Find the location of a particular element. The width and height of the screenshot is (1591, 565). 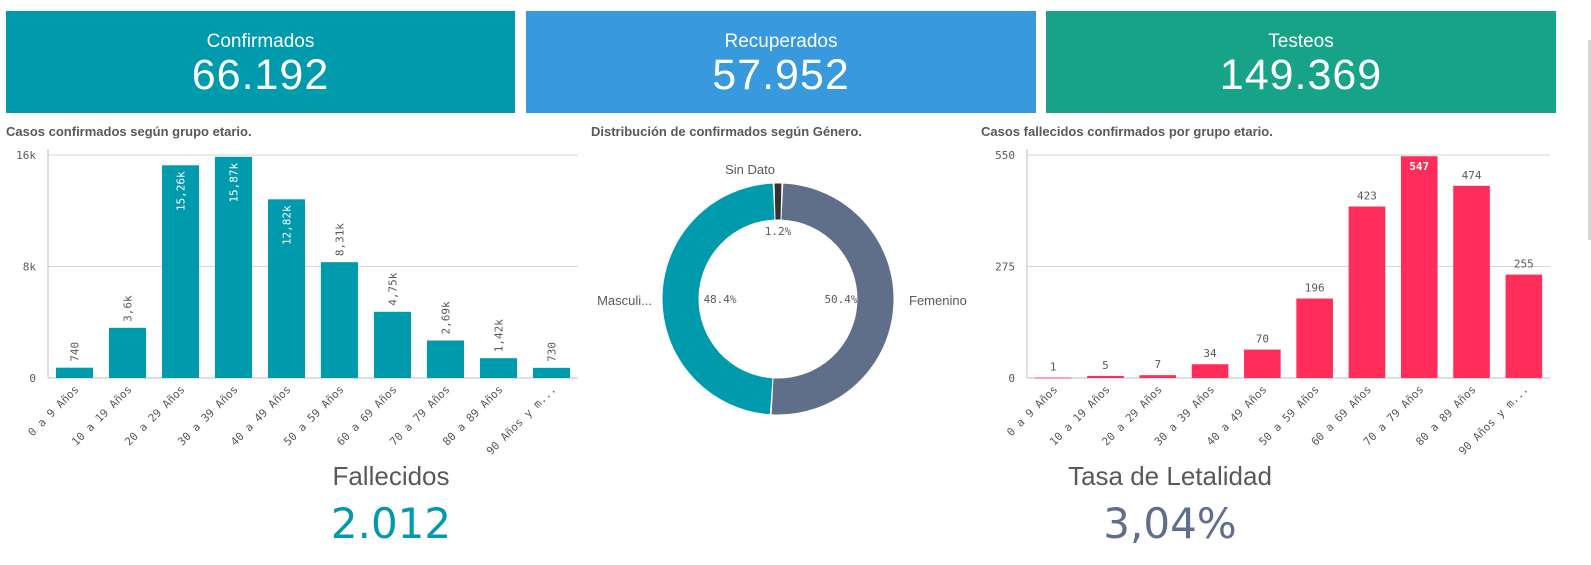

conf-data-label: 15,87k is located at coordinates (234, 182).